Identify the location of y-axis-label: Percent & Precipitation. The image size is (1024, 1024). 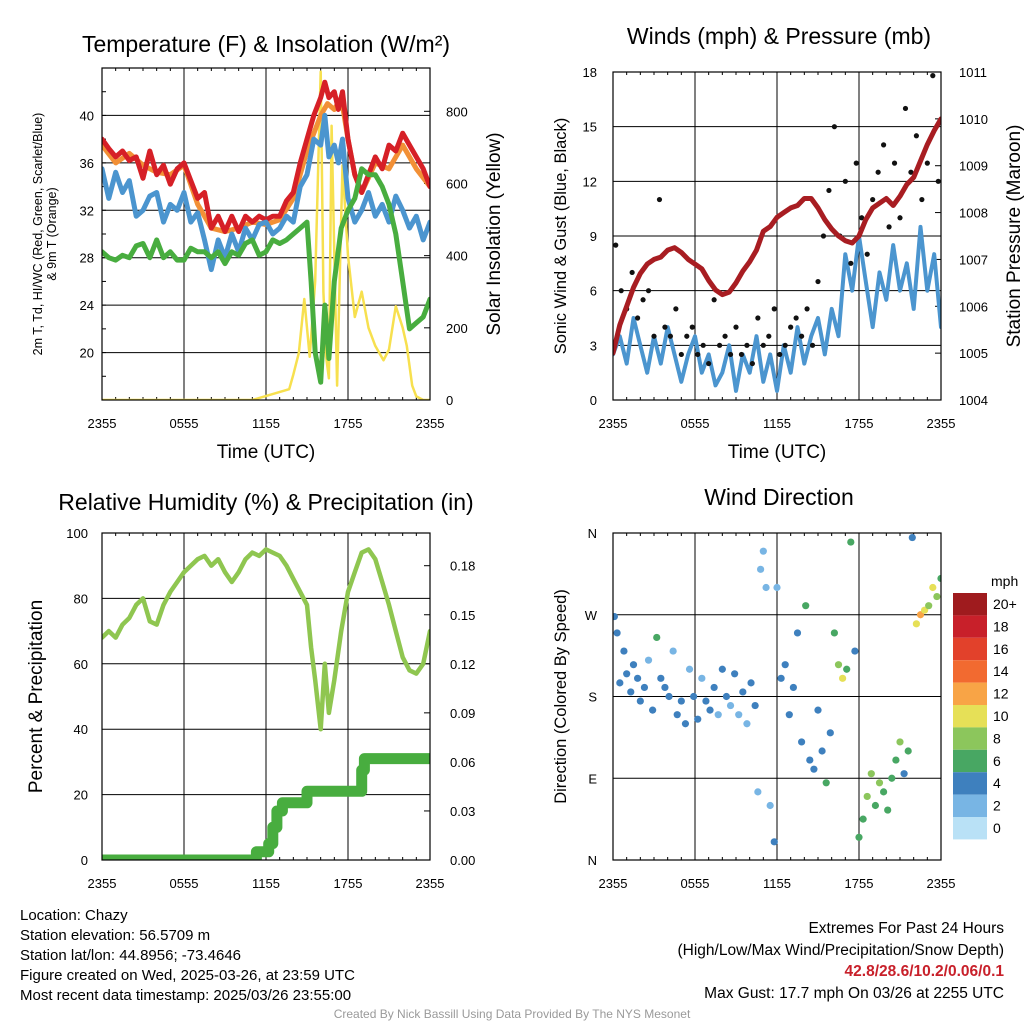
(36, 696).